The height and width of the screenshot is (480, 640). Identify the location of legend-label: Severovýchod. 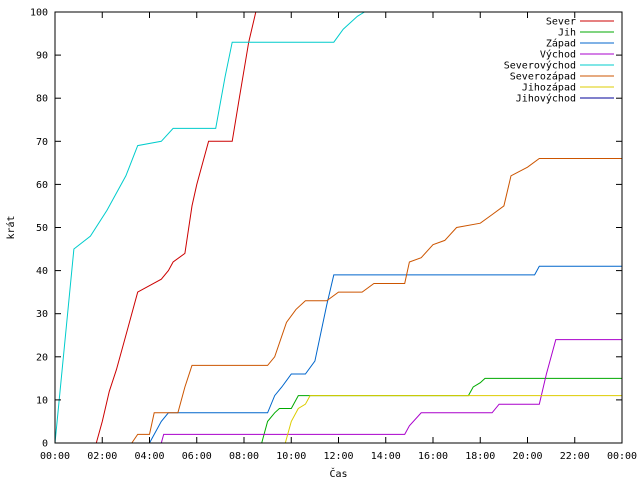
(540, 66).